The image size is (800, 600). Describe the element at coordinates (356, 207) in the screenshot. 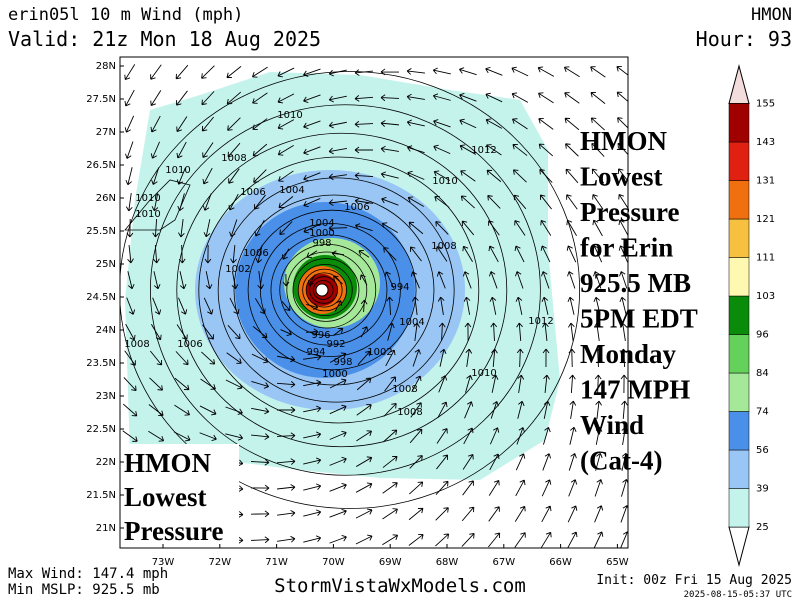

I see `isobar-label: 1006` at that location.